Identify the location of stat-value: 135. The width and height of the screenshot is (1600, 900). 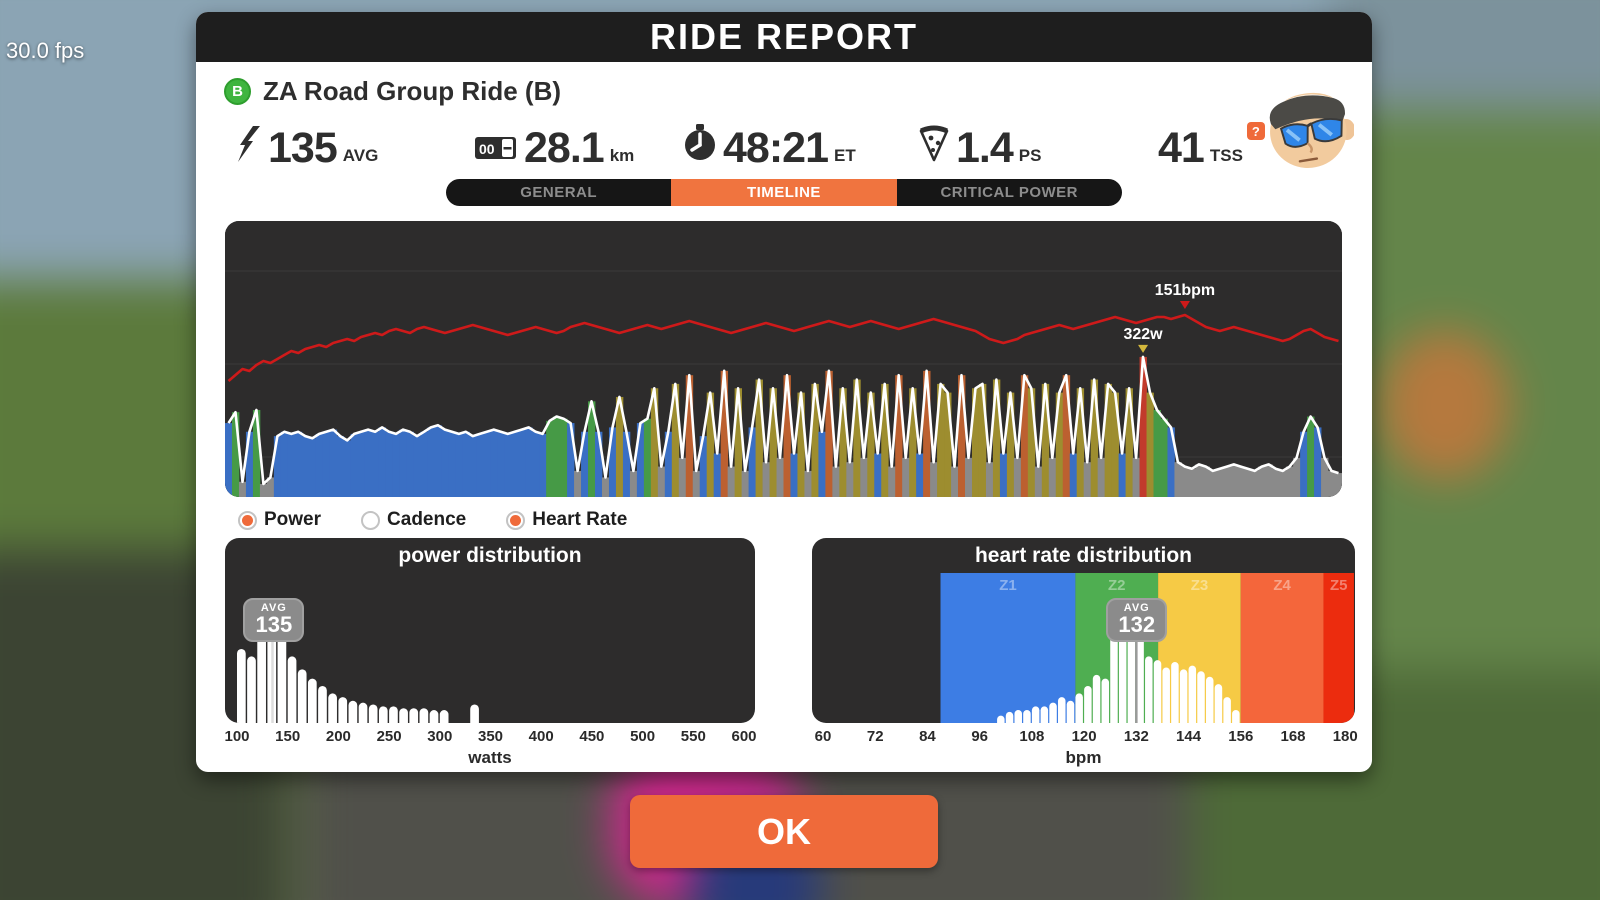
(303, 148).